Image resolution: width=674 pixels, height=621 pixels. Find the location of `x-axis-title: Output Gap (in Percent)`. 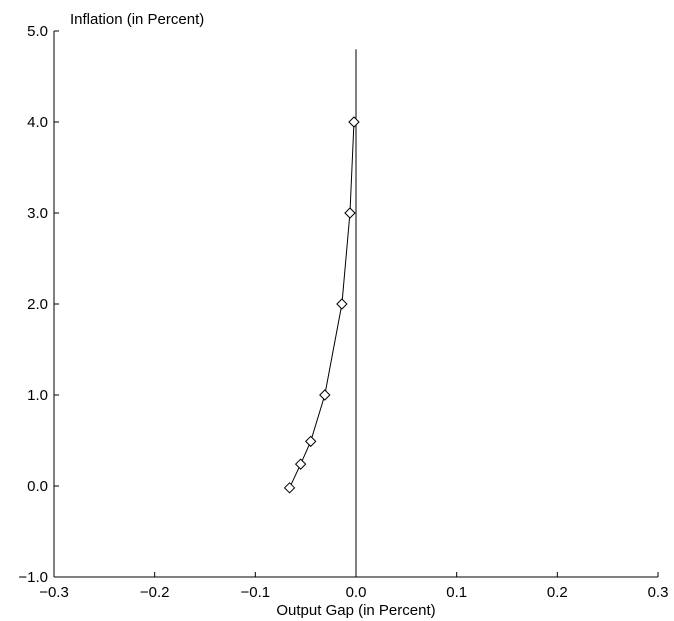

x-axis-title: Output Gap (in Percent) is located at coordinates (355, 610).